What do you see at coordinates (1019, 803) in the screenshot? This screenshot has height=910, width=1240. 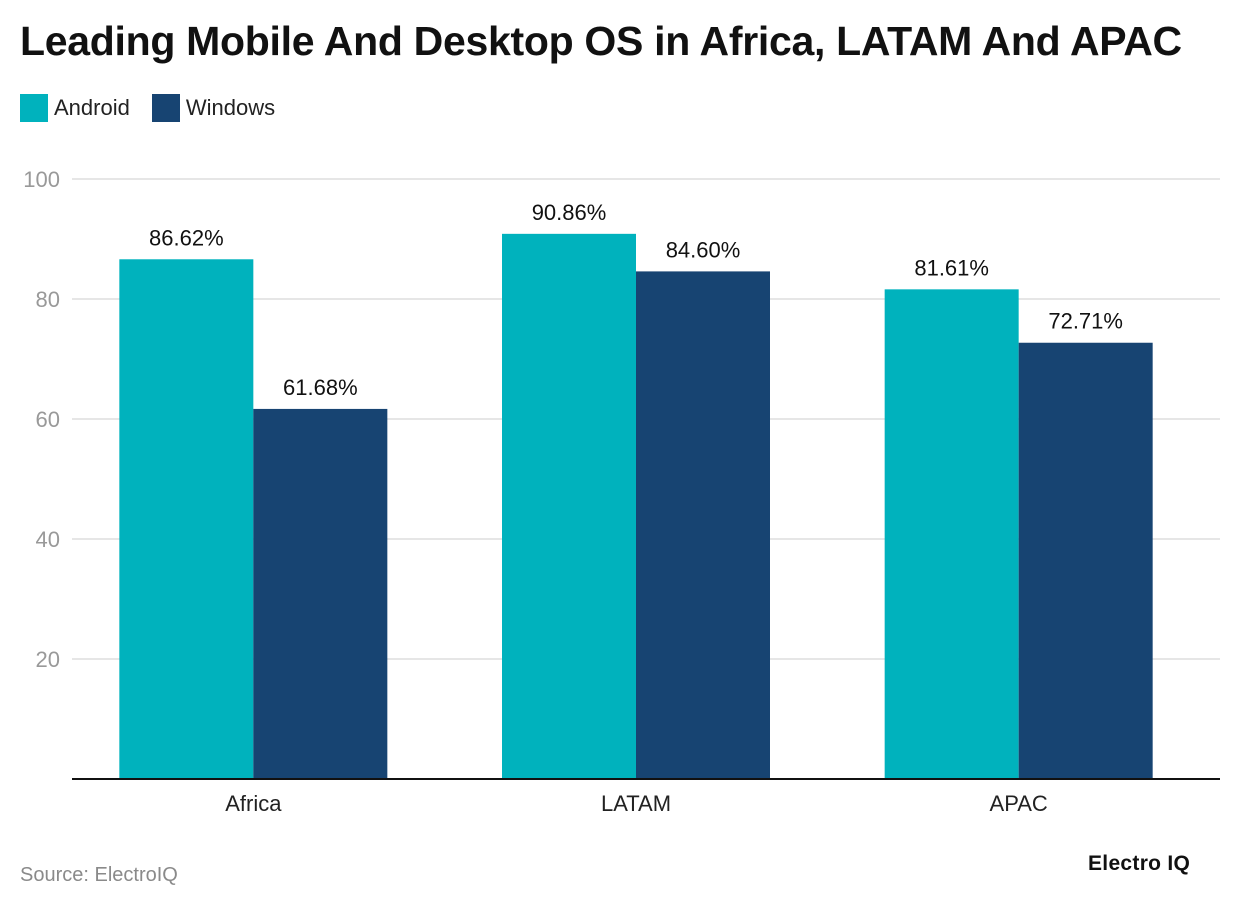 I see `x-tick-label: APAC` at bounding box center [1019, 803].